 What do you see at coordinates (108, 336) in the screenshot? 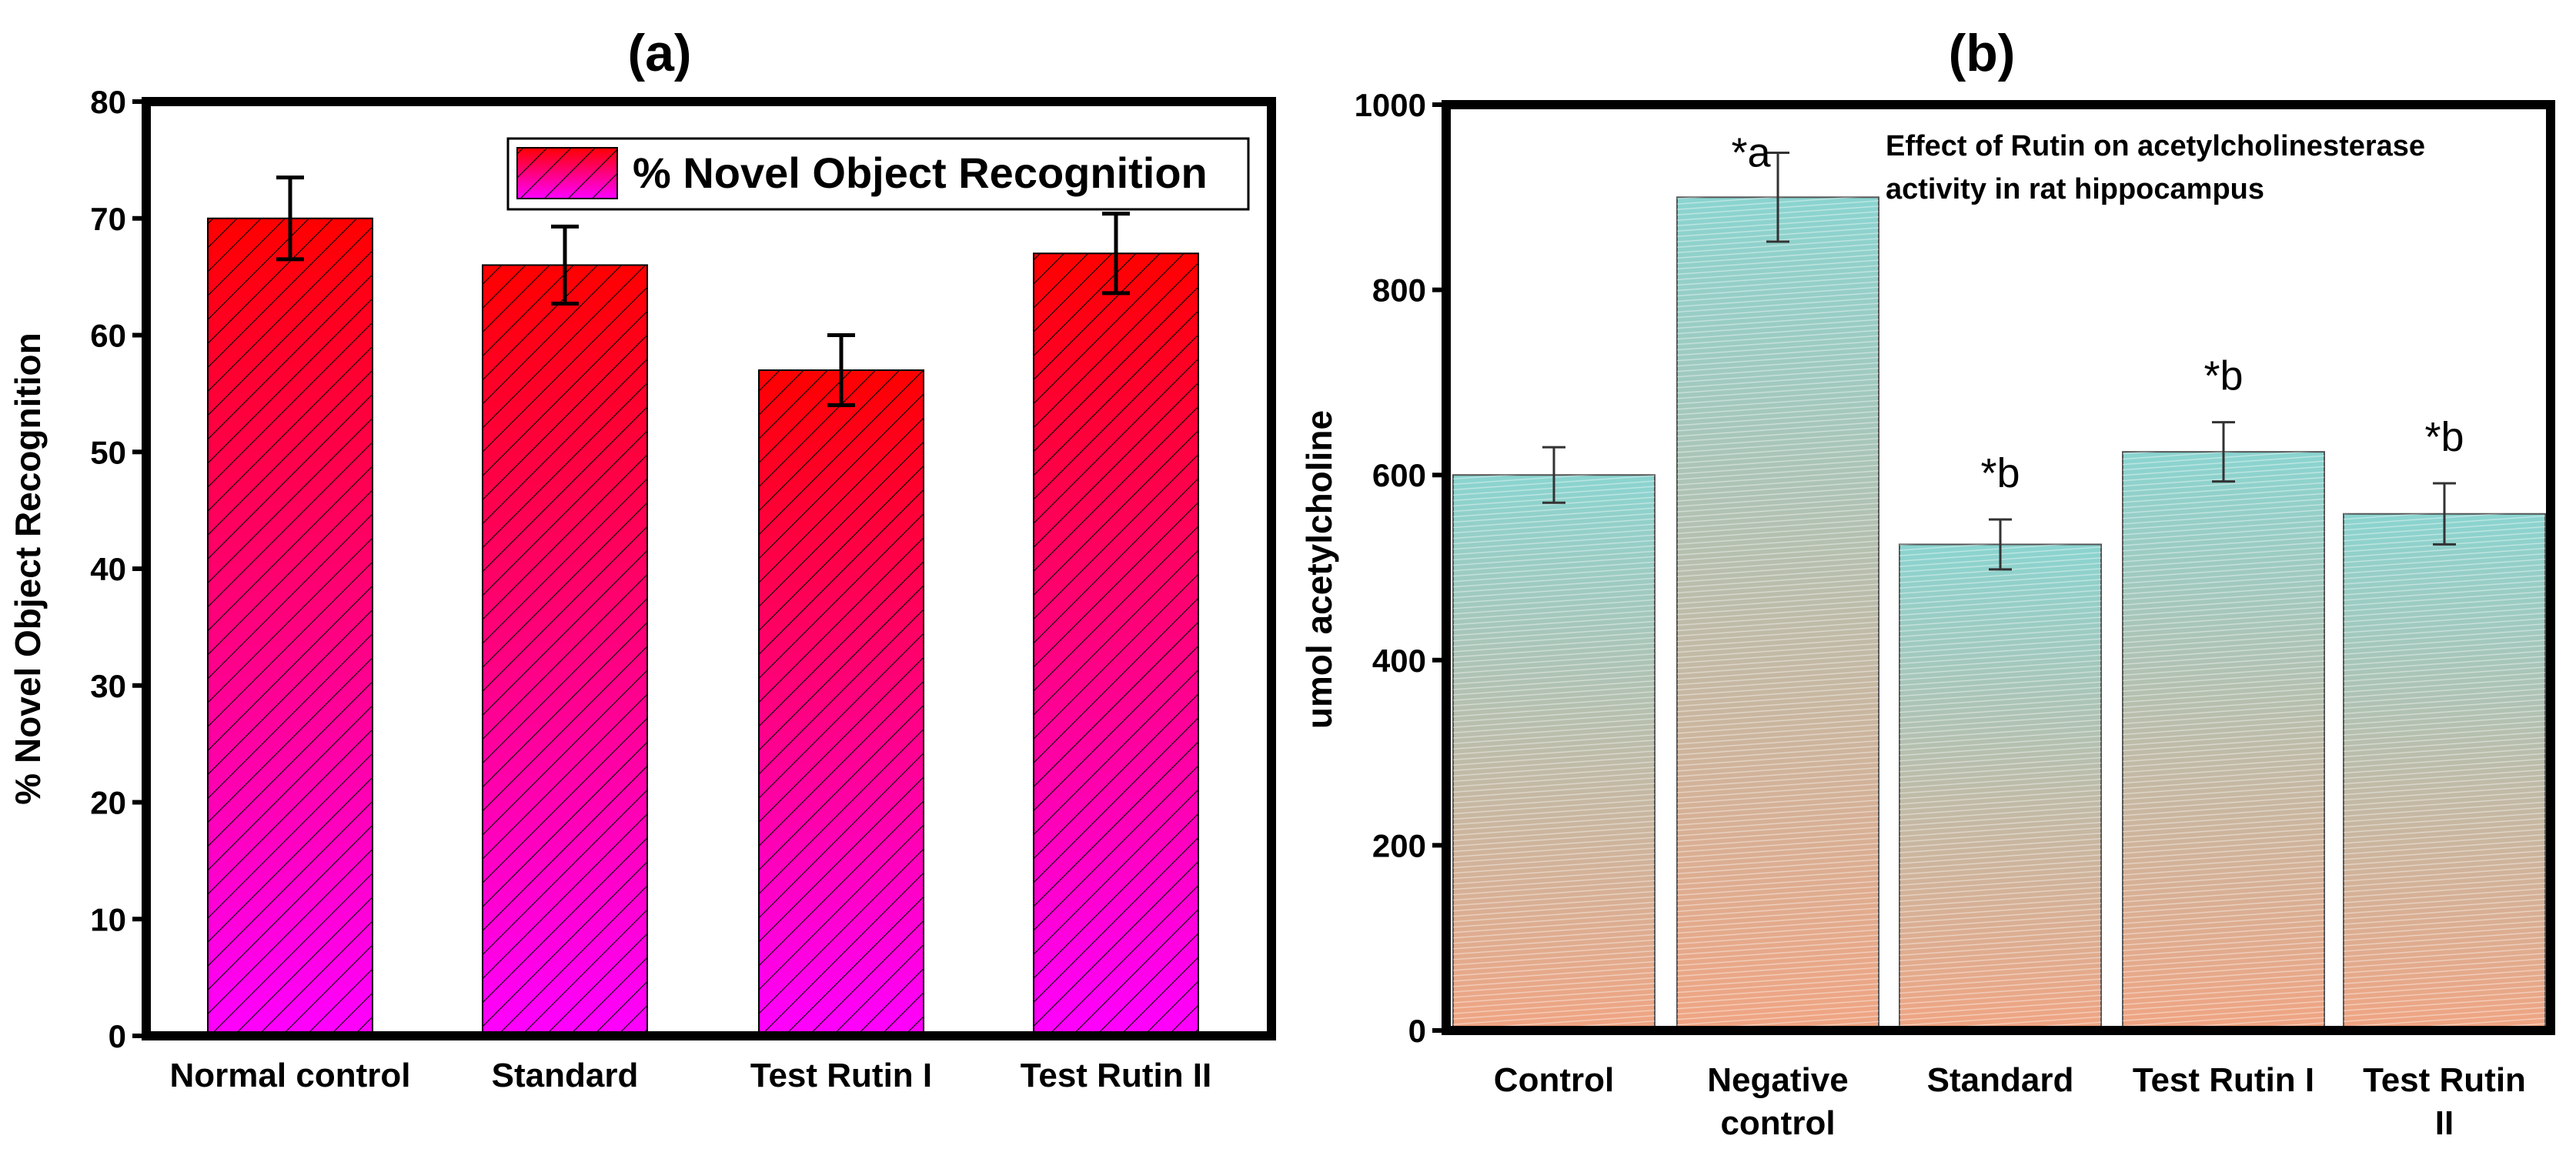
I see `y-tick-label: 60` at bounding box center [108, 336].